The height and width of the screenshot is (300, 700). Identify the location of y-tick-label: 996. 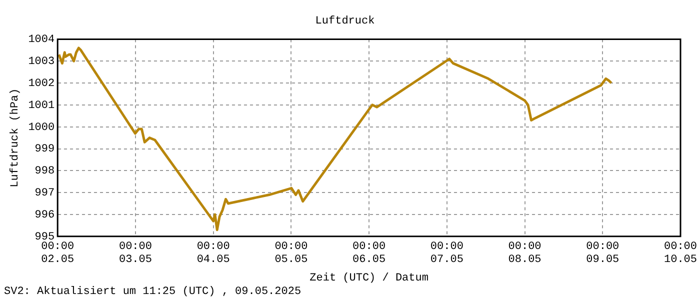
(44, 215).